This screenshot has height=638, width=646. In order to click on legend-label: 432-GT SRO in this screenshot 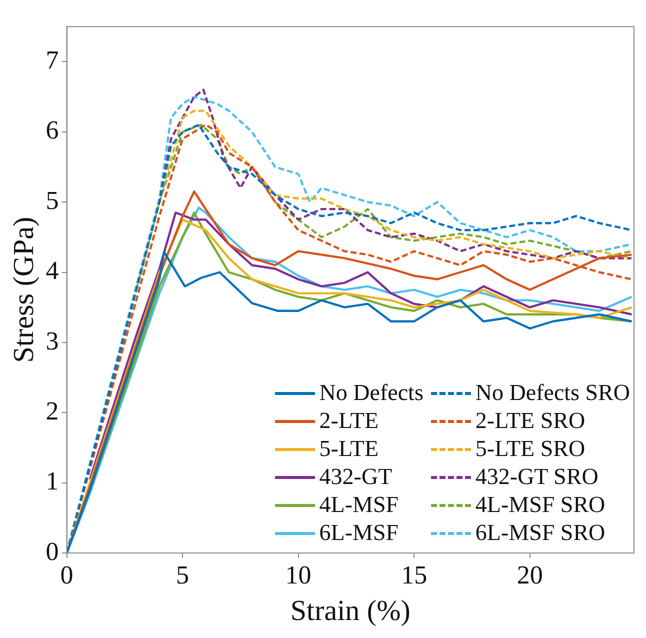, I will do `click(536, 477)`.